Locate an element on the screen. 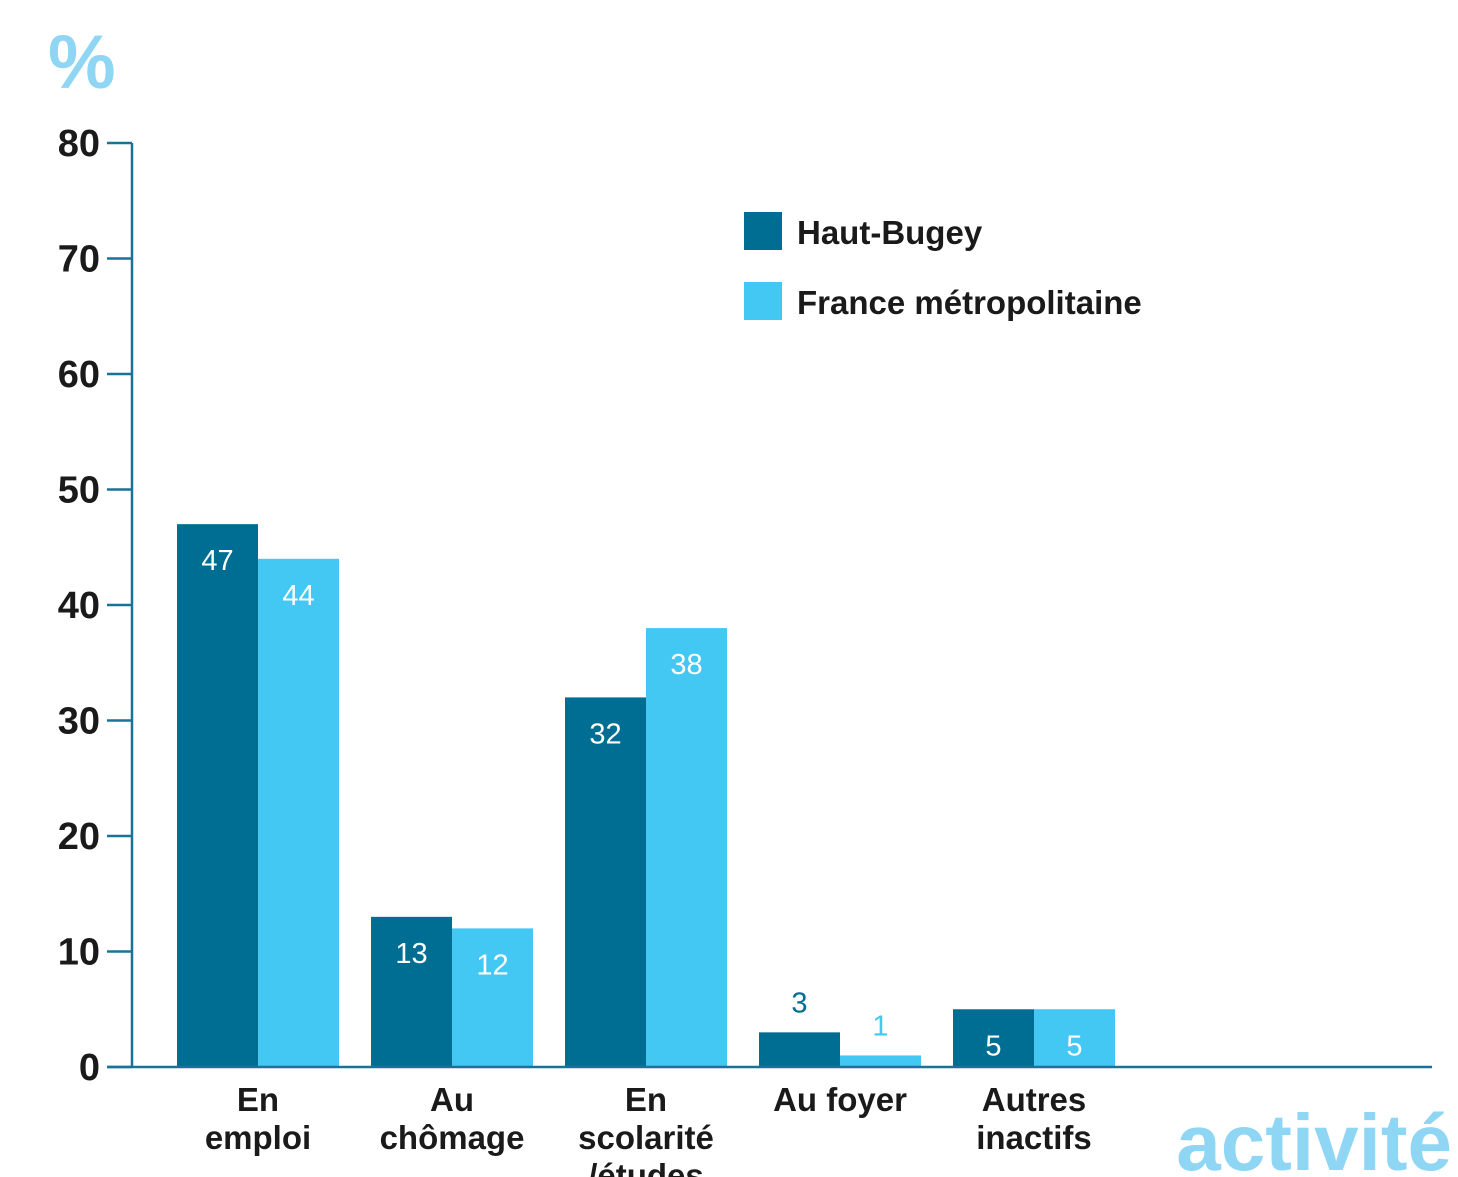 The width and height of the screenshot is (1458, 1177). y-tick-label: 50 is located at coordinates (79, 491).